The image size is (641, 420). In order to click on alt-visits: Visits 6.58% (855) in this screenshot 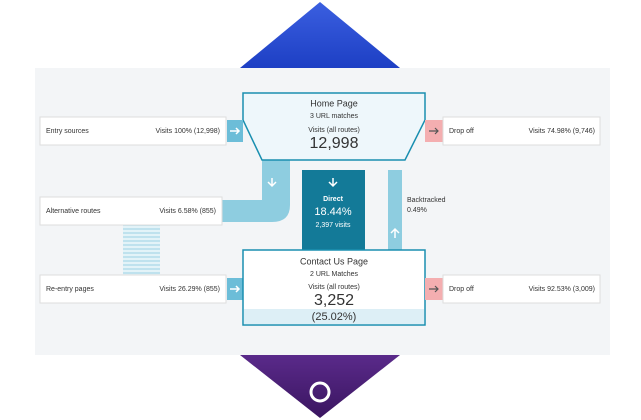, I will do `click(187, 211)`.